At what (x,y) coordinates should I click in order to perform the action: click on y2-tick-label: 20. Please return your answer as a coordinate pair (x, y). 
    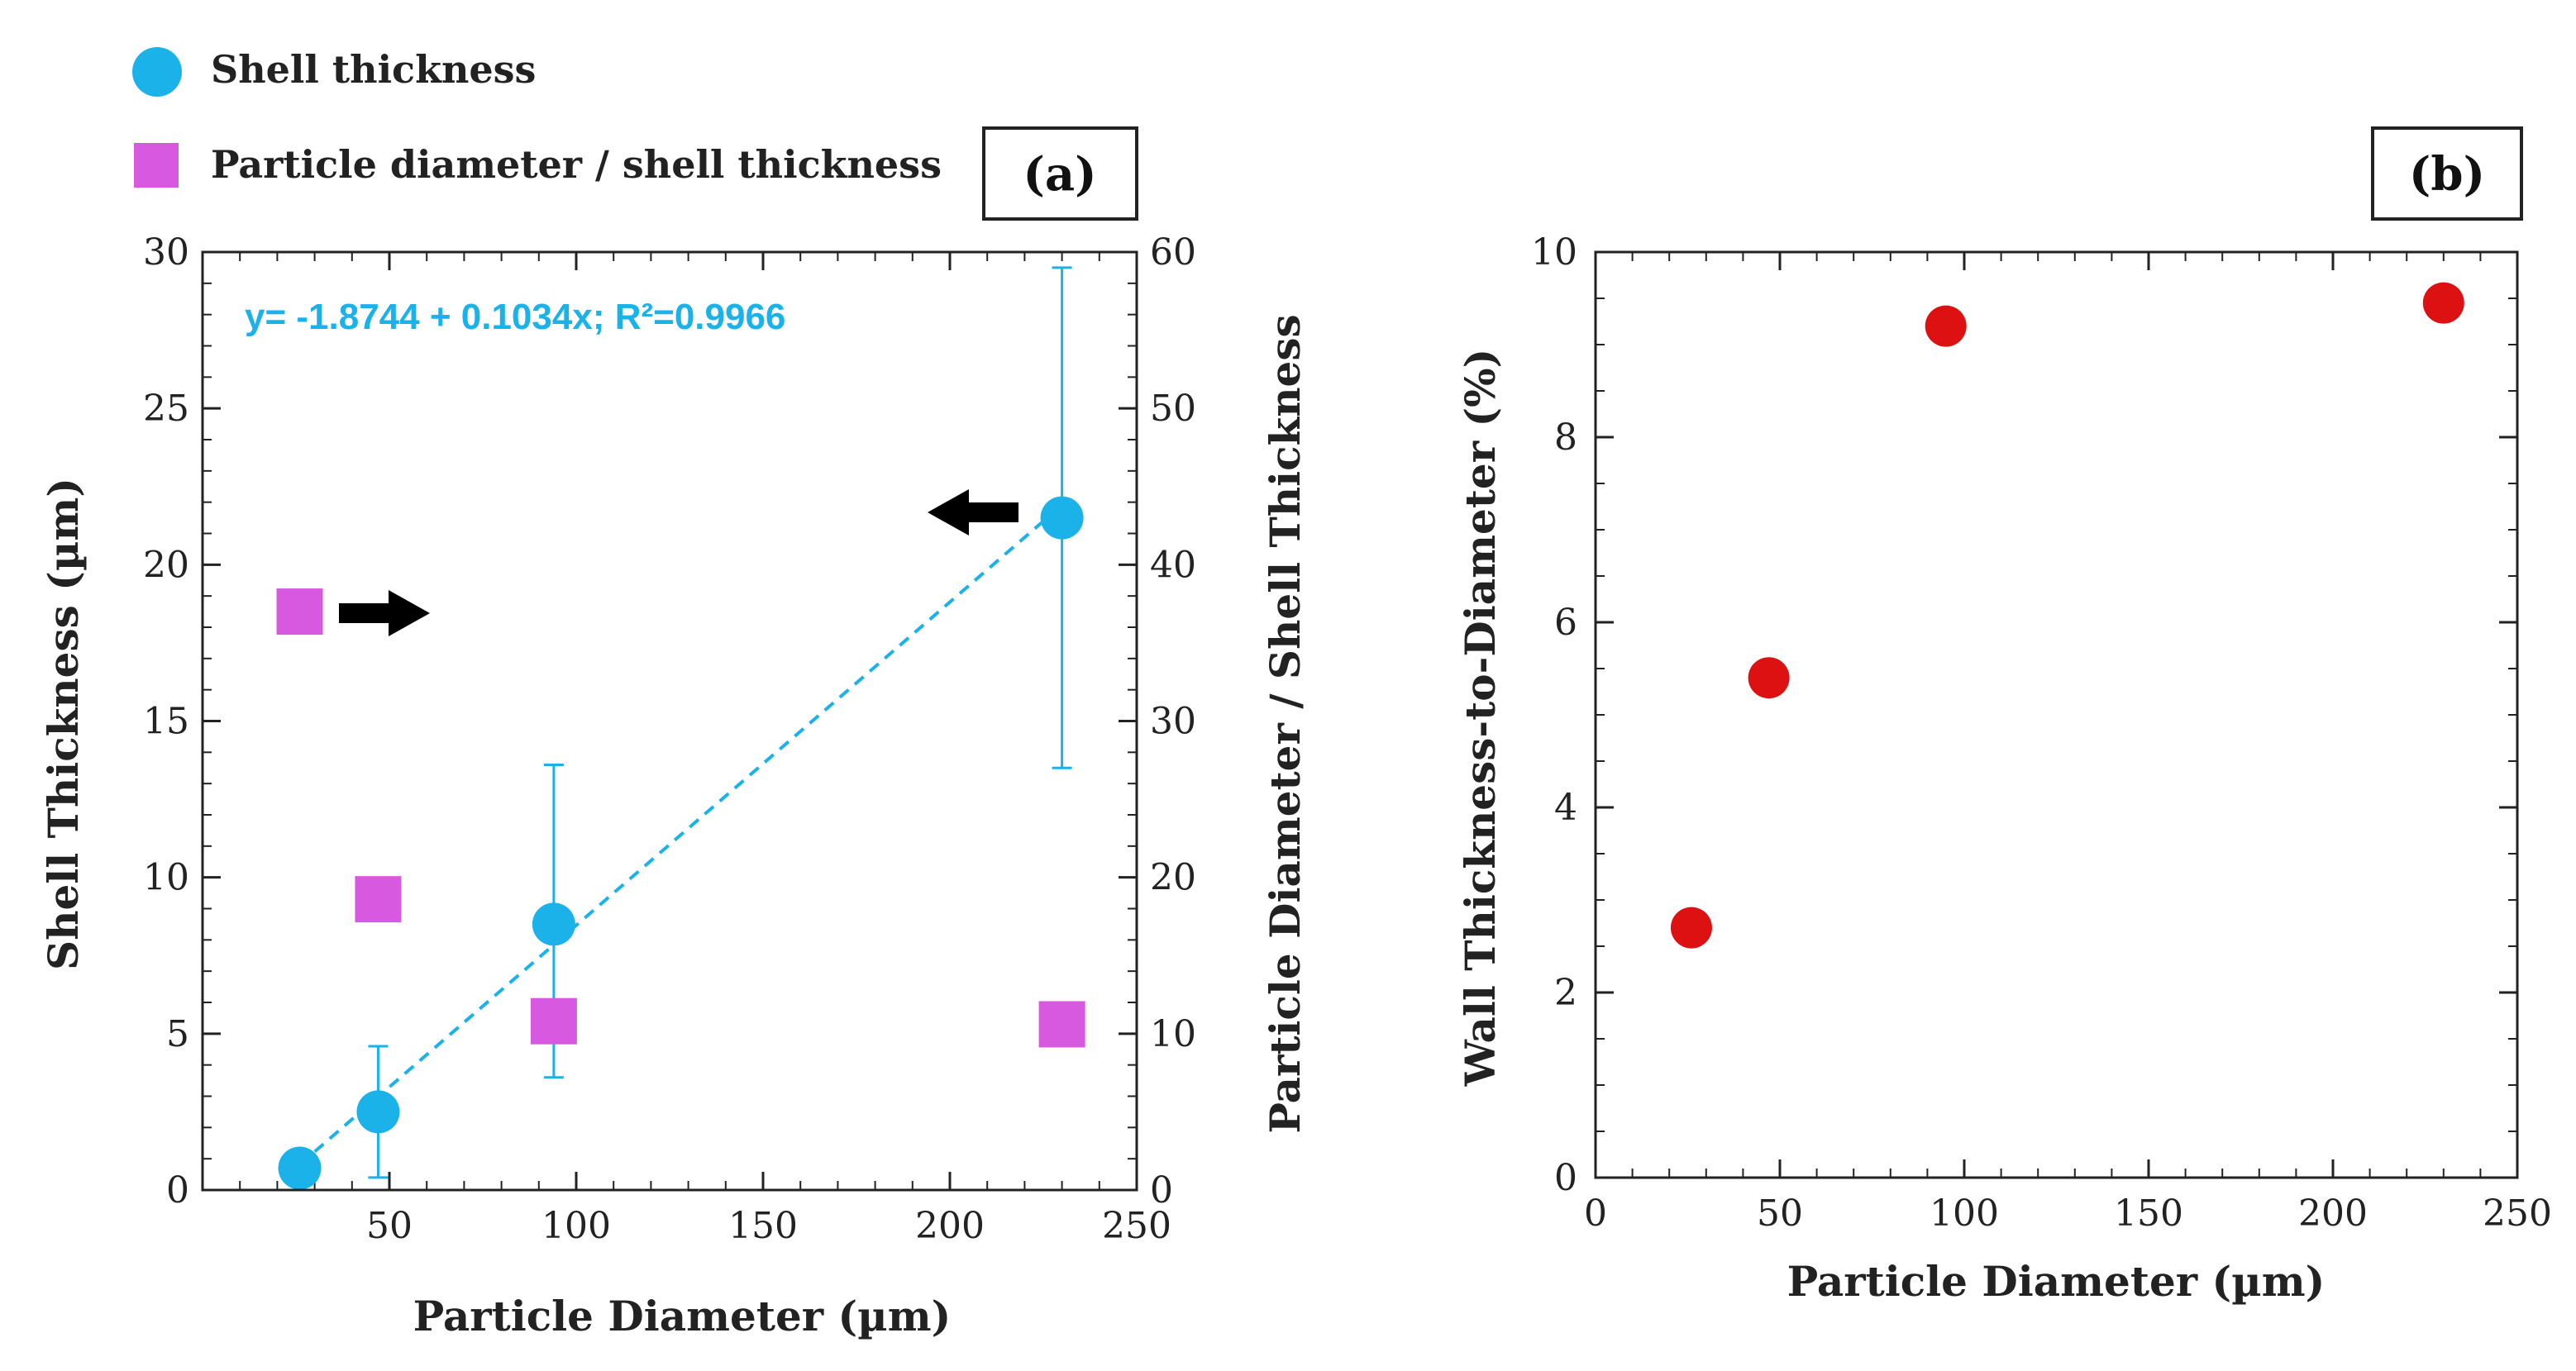
    Looking at the image, I should click on (1173, 878).